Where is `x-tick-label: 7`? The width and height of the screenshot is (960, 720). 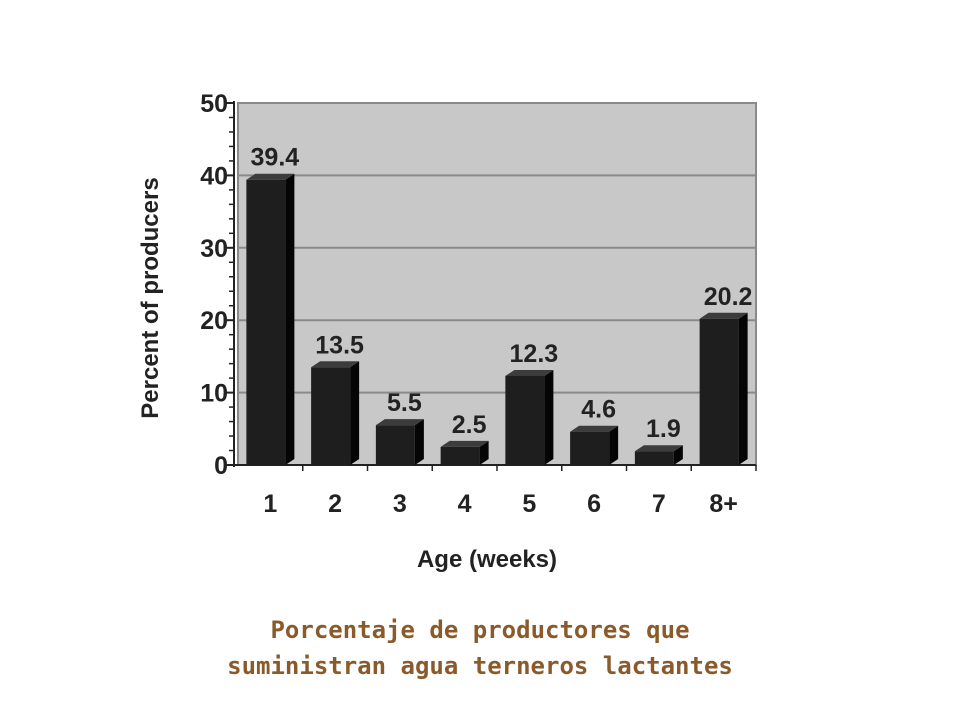
x-tick-label: 7 is located at coordinates (659, 504).